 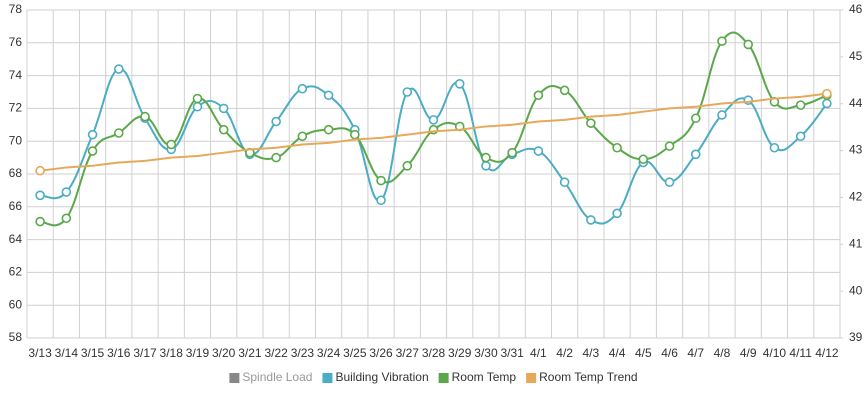 I want to click on x-tick-label: 4/1, so click(x=538, y=353).